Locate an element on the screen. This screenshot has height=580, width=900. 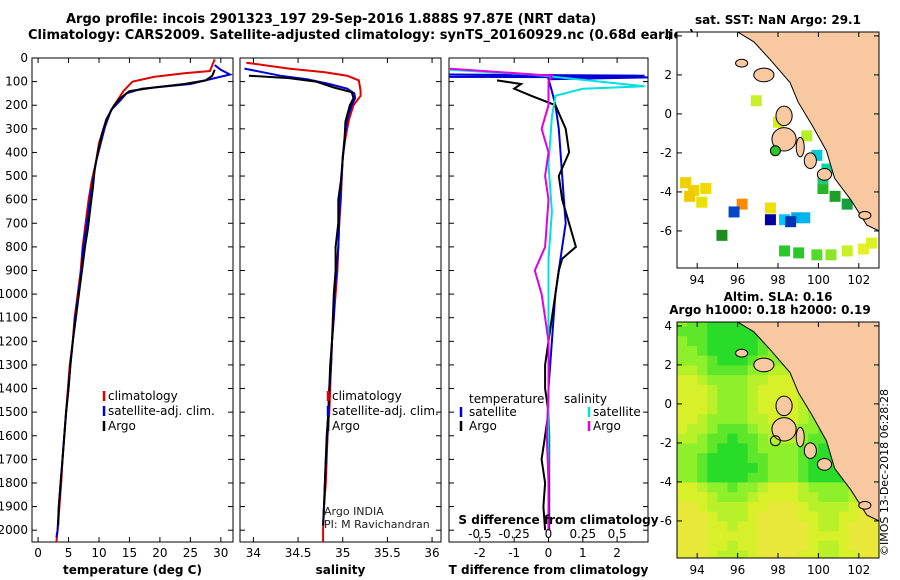
depth-tick-label: 1100 is located at coordinates (14, 318).